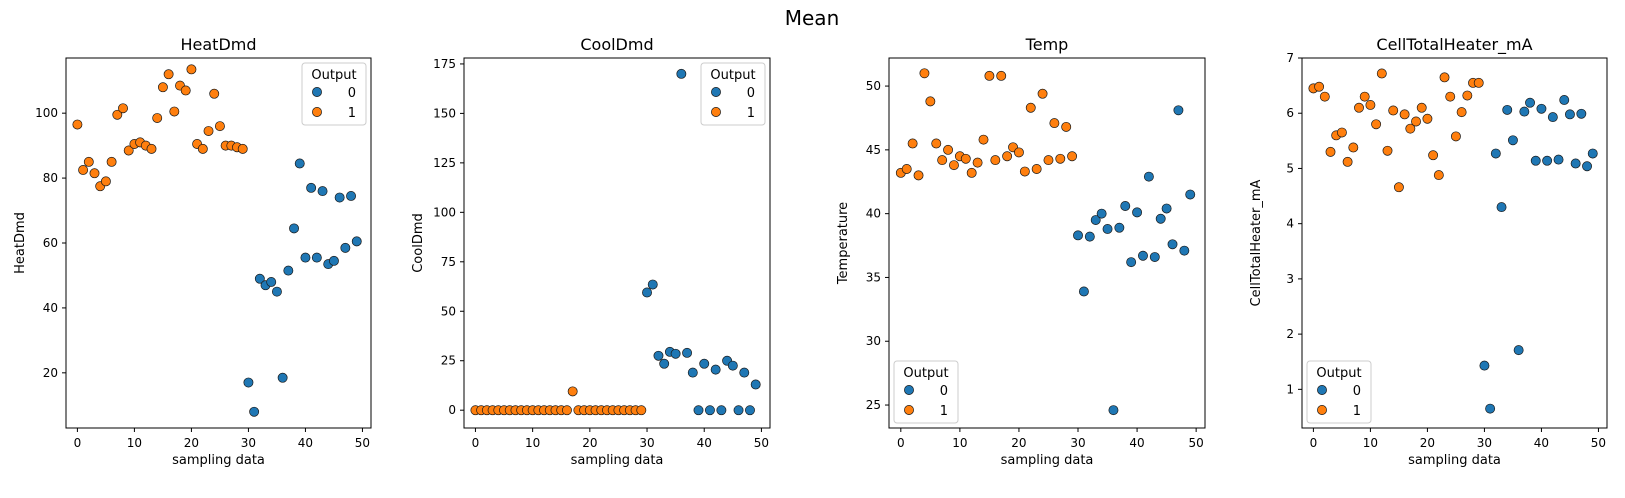 The width and height of the screenshot is (1625, 498). What do you see at coordinates (812, 18) in the screenshot?
I see `figure-title: Mean` at bounding box center [812, 18].